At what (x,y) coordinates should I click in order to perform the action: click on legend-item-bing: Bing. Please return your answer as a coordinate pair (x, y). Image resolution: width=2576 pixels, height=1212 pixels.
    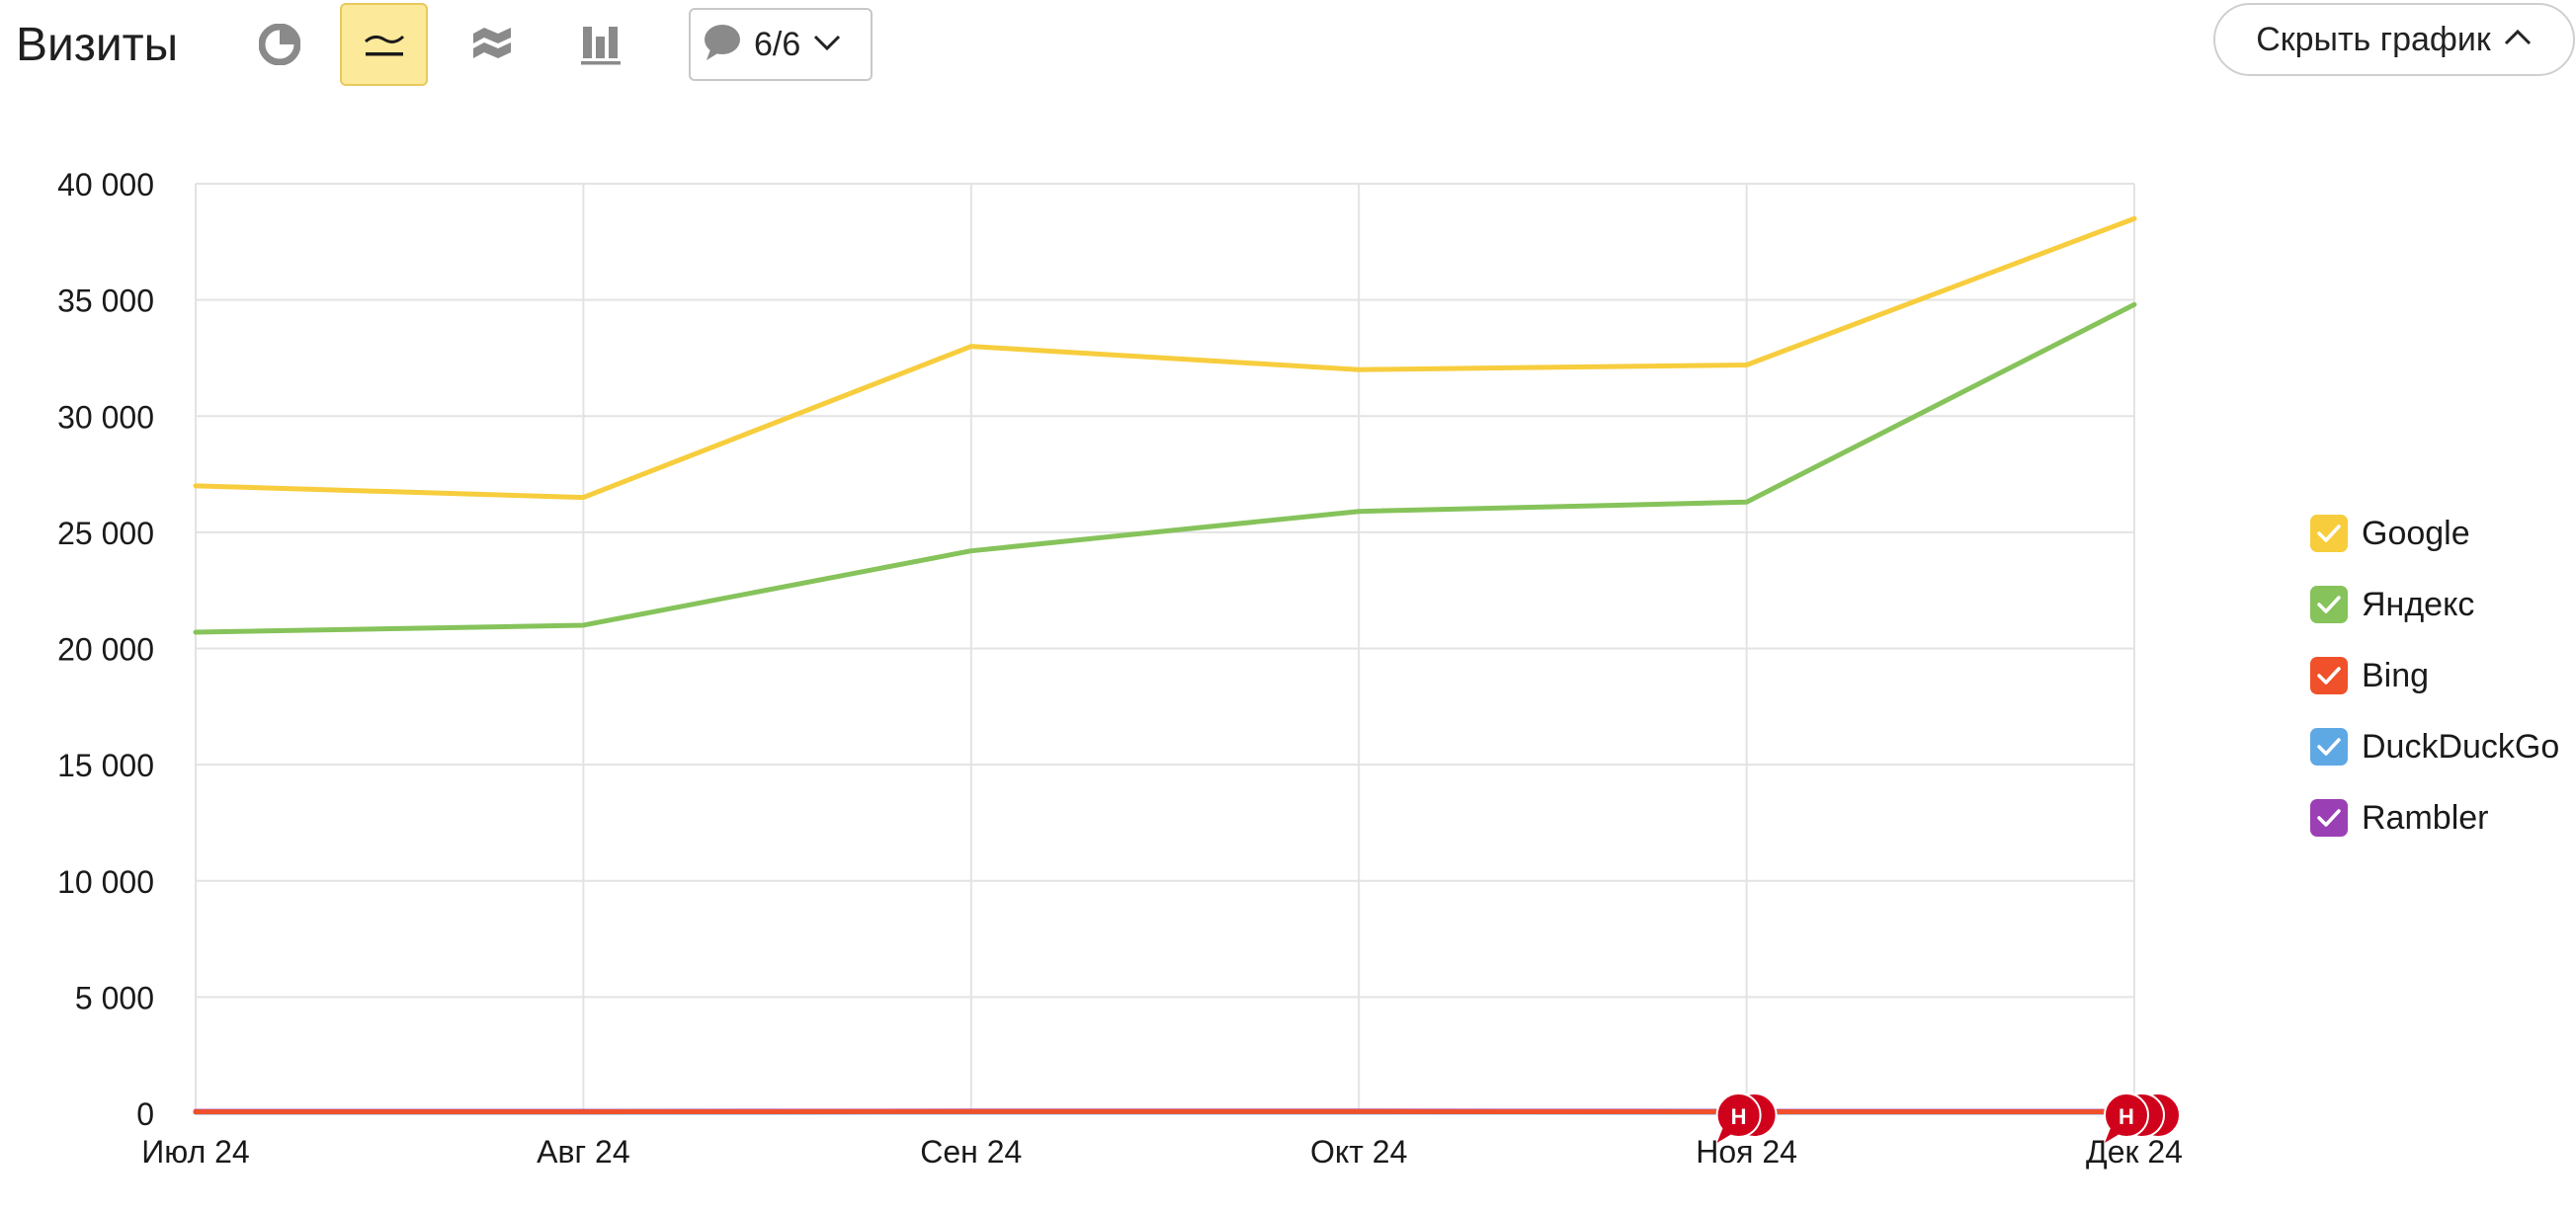
    Looking at the image, I should click on (2443, 675).